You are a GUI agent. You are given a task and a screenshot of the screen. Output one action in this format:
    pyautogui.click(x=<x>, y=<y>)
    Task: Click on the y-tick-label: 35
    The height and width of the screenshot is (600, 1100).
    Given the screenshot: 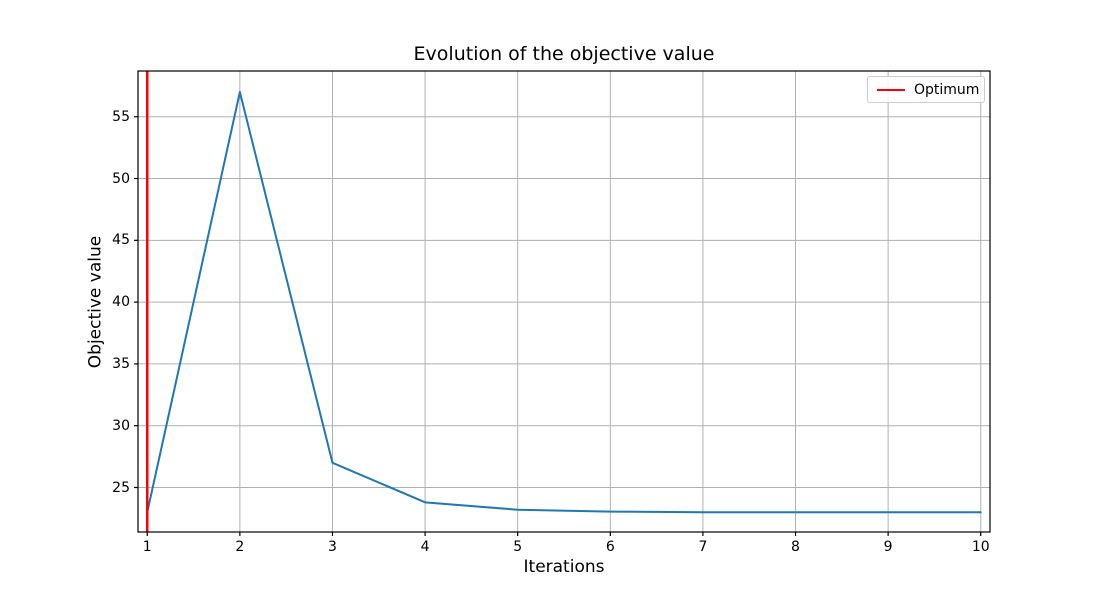 What is the action you would take?
    pyautogui.click(x=121, y=363)
    